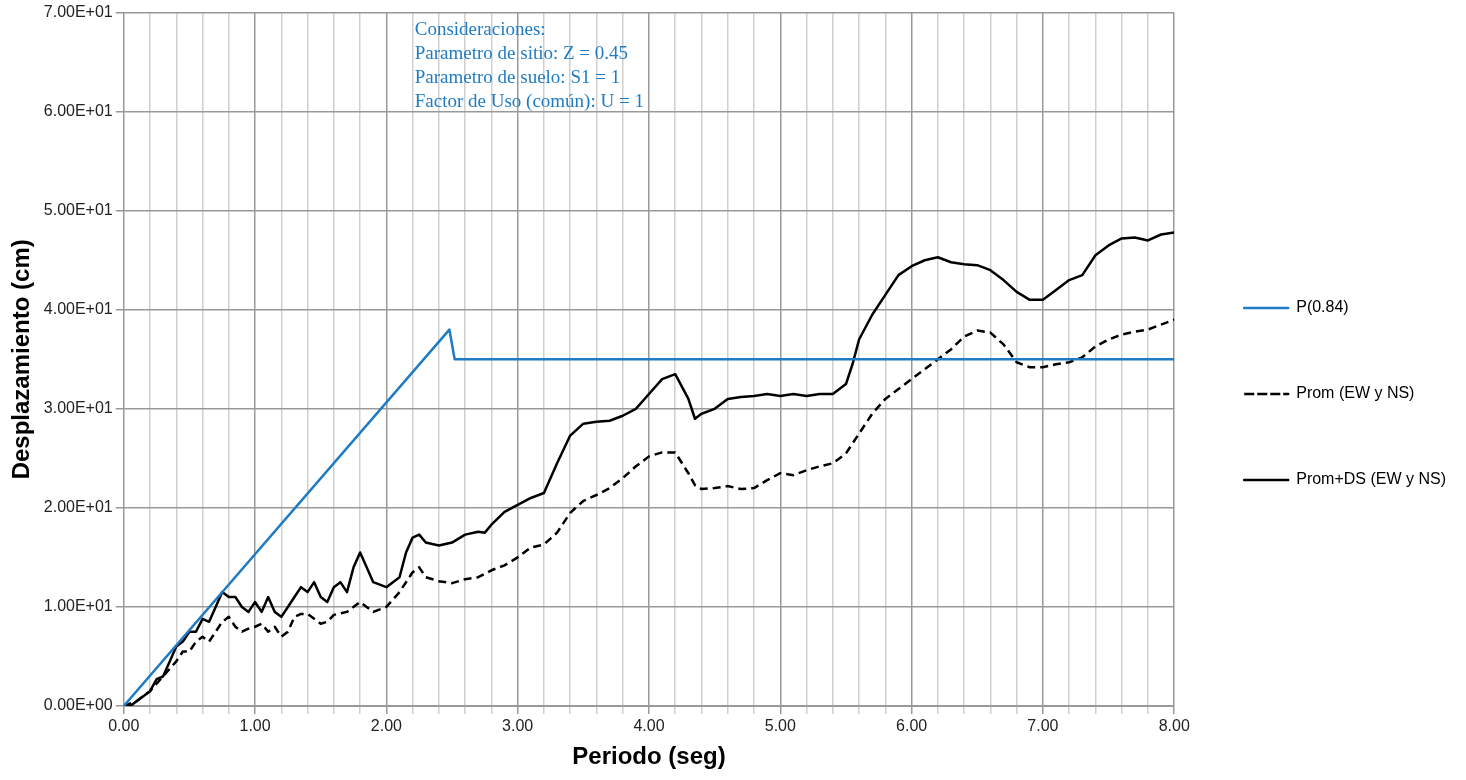  What do you see at coordinates (518, 726) in the screenshot?
I see `x-tick-label: 3.00` at bounding box center [518, 726].